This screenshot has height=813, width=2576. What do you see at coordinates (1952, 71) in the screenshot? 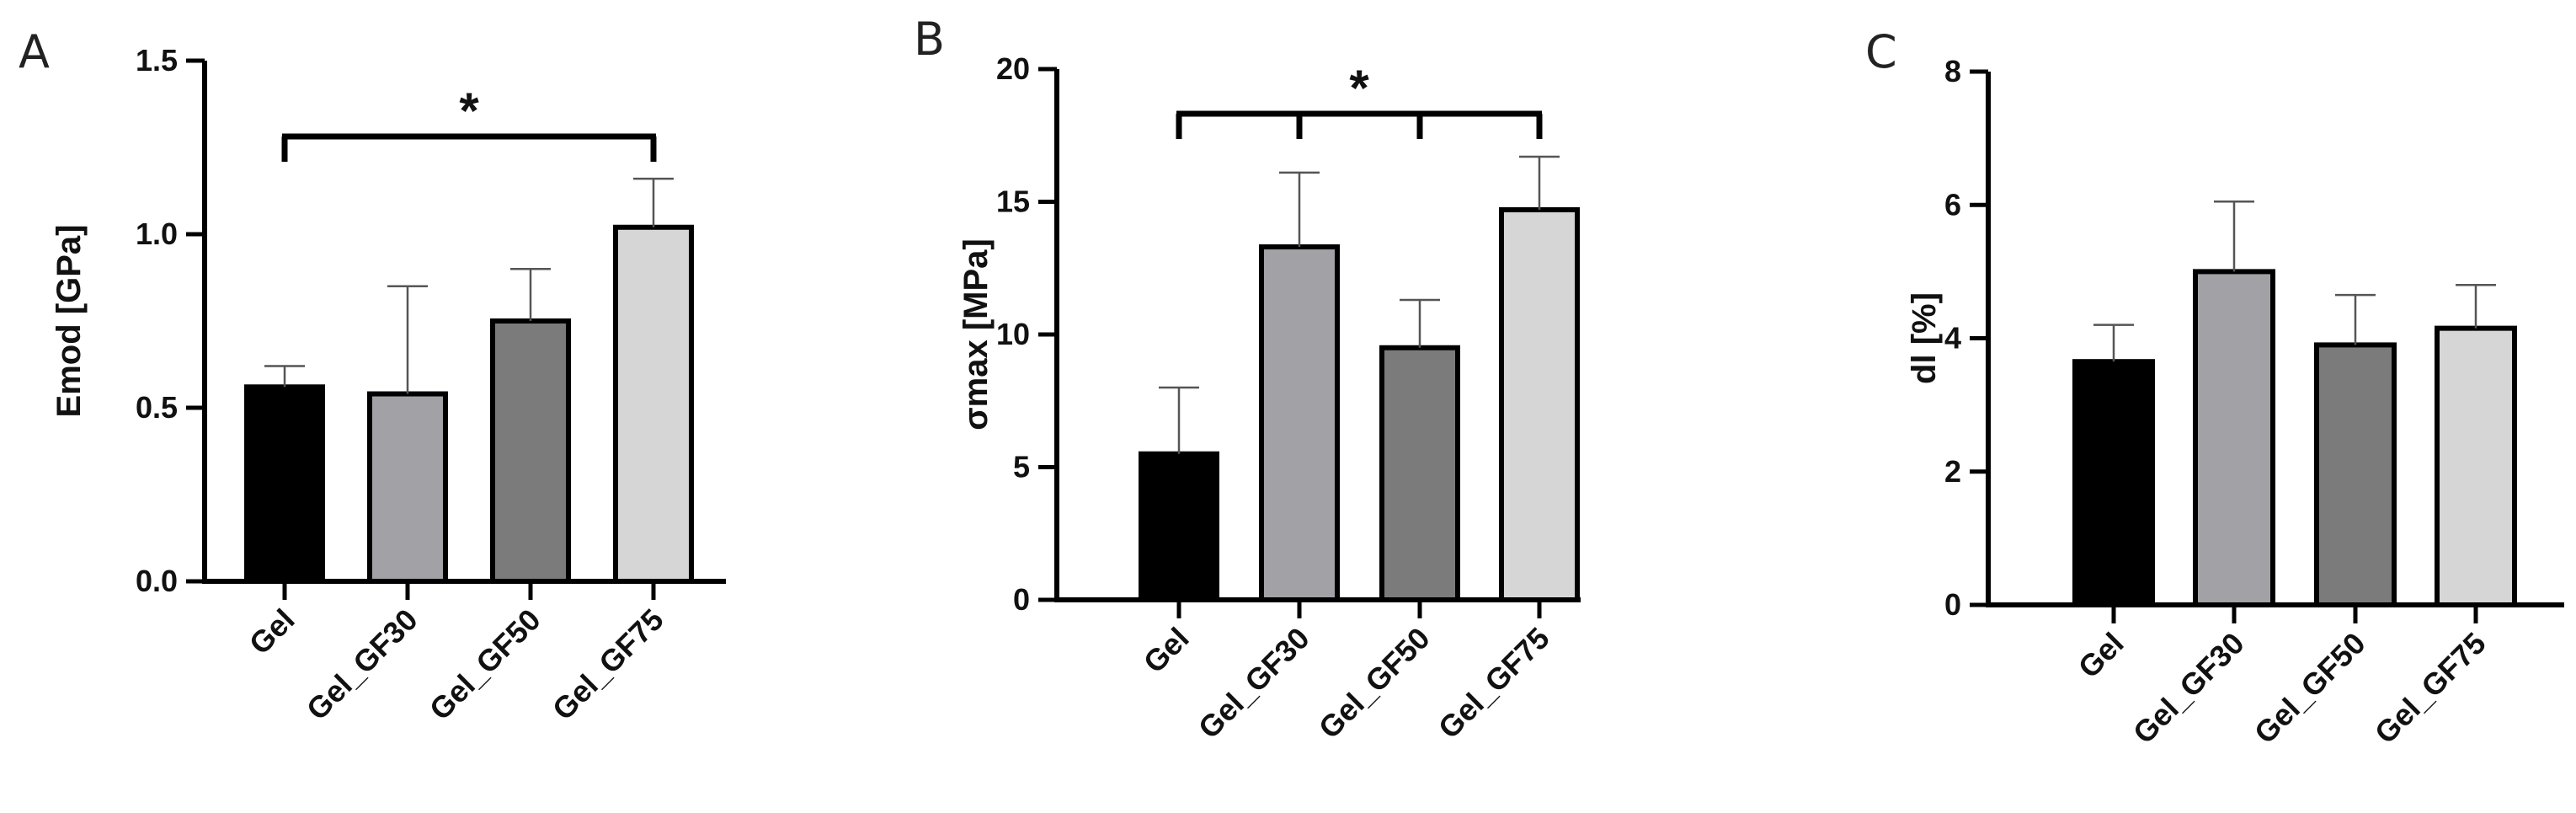
I see `y-tick-label: 8` at bounding box center [1952, 71].